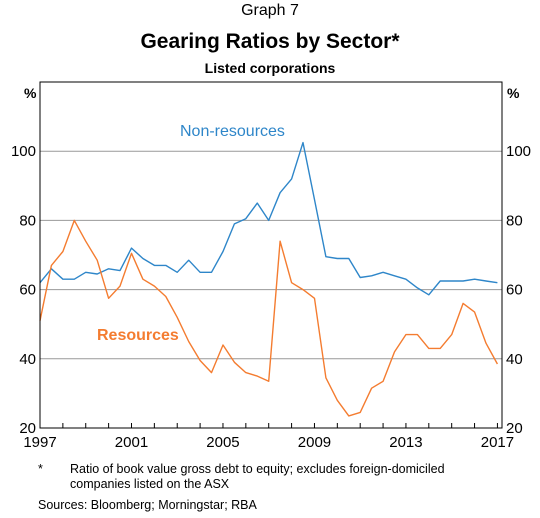 The height and width of the screenshot is (518, 540). Describe the element at coordinates (23, 151) in the screenshot. I see `y-tick-left-100: 100` at that location.